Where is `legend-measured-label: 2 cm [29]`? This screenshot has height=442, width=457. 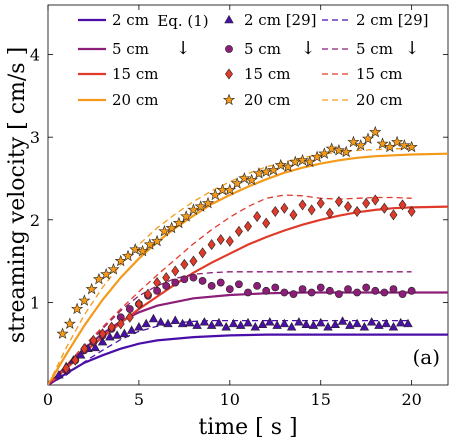 legend-measured-label: 2 cm [29] is located at coordinates (280, 20).